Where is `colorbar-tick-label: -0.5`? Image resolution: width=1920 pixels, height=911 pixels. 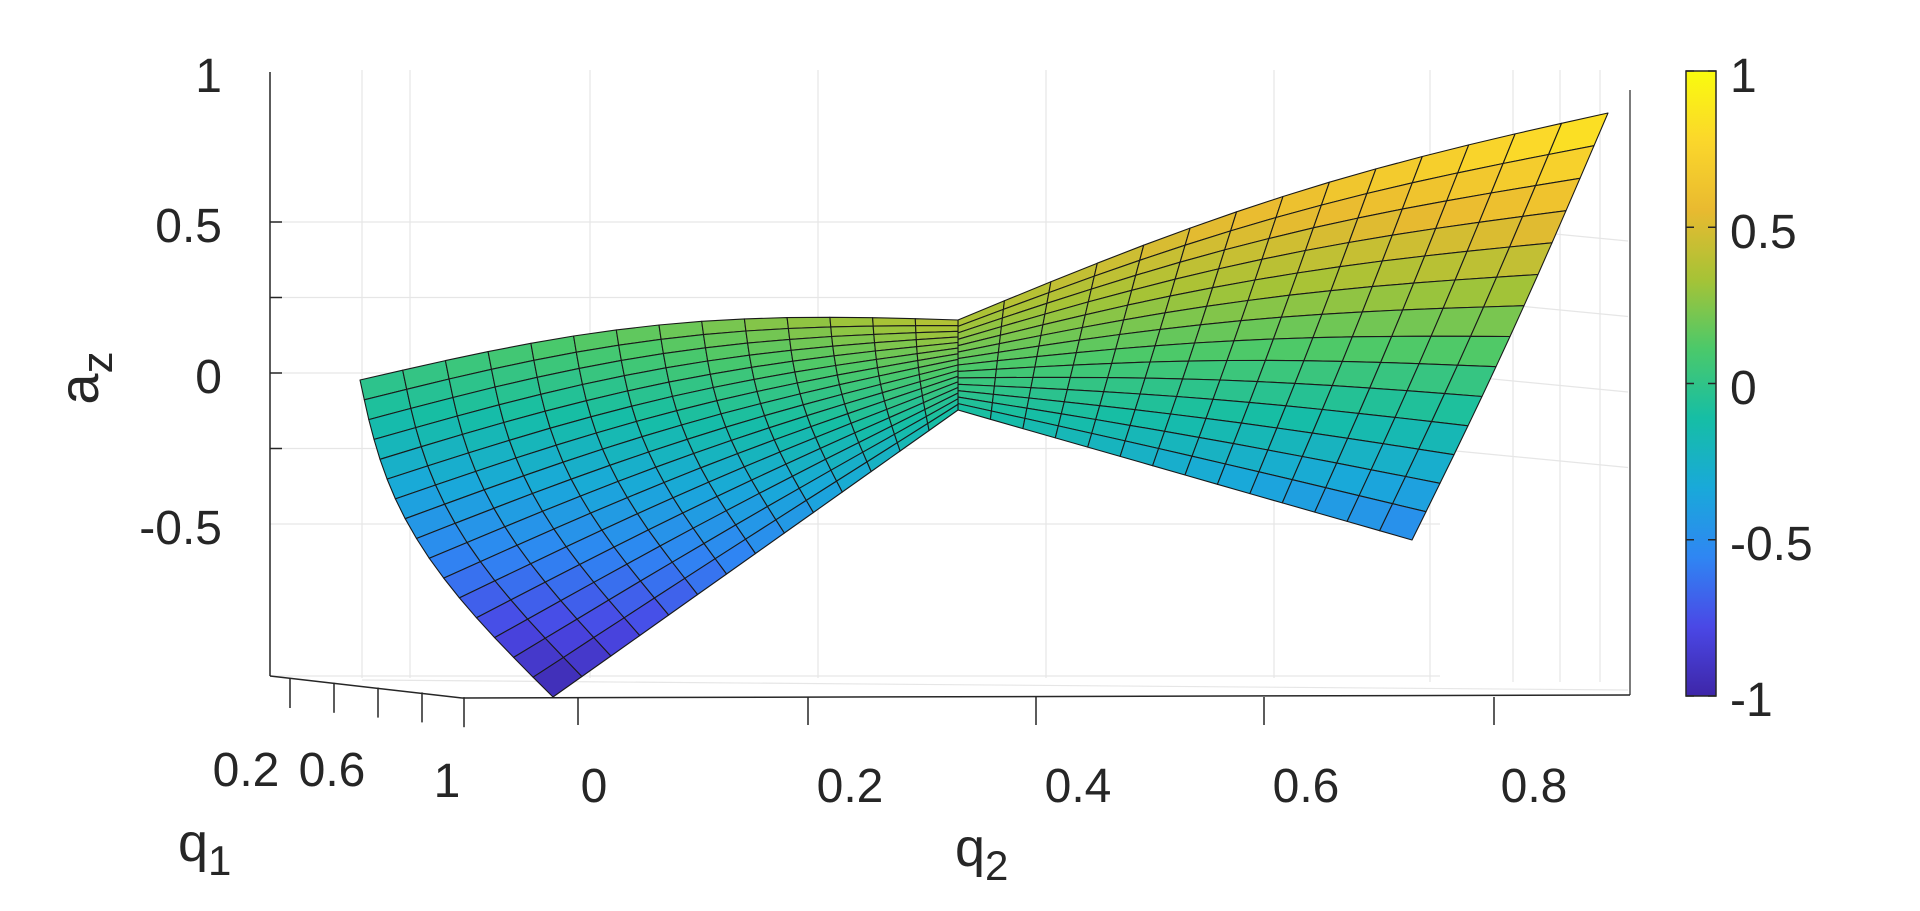 colorbar-tick-label: -0.5 is located at coordinates (1771, 544).